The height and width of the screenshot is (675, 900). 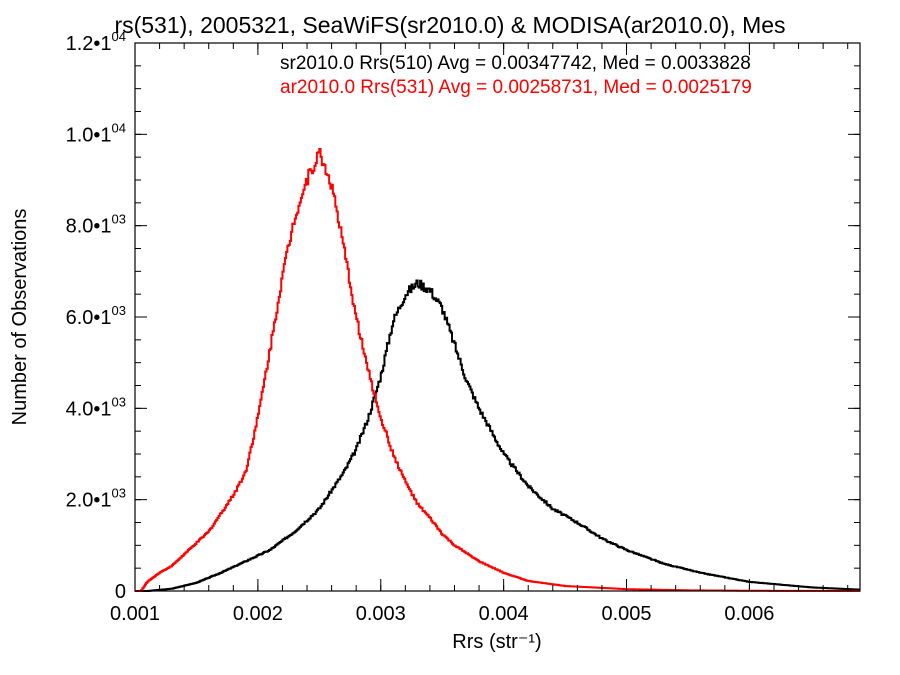 I want to click on y-tick-label: 1.2•104, so click(x=96, y=42).